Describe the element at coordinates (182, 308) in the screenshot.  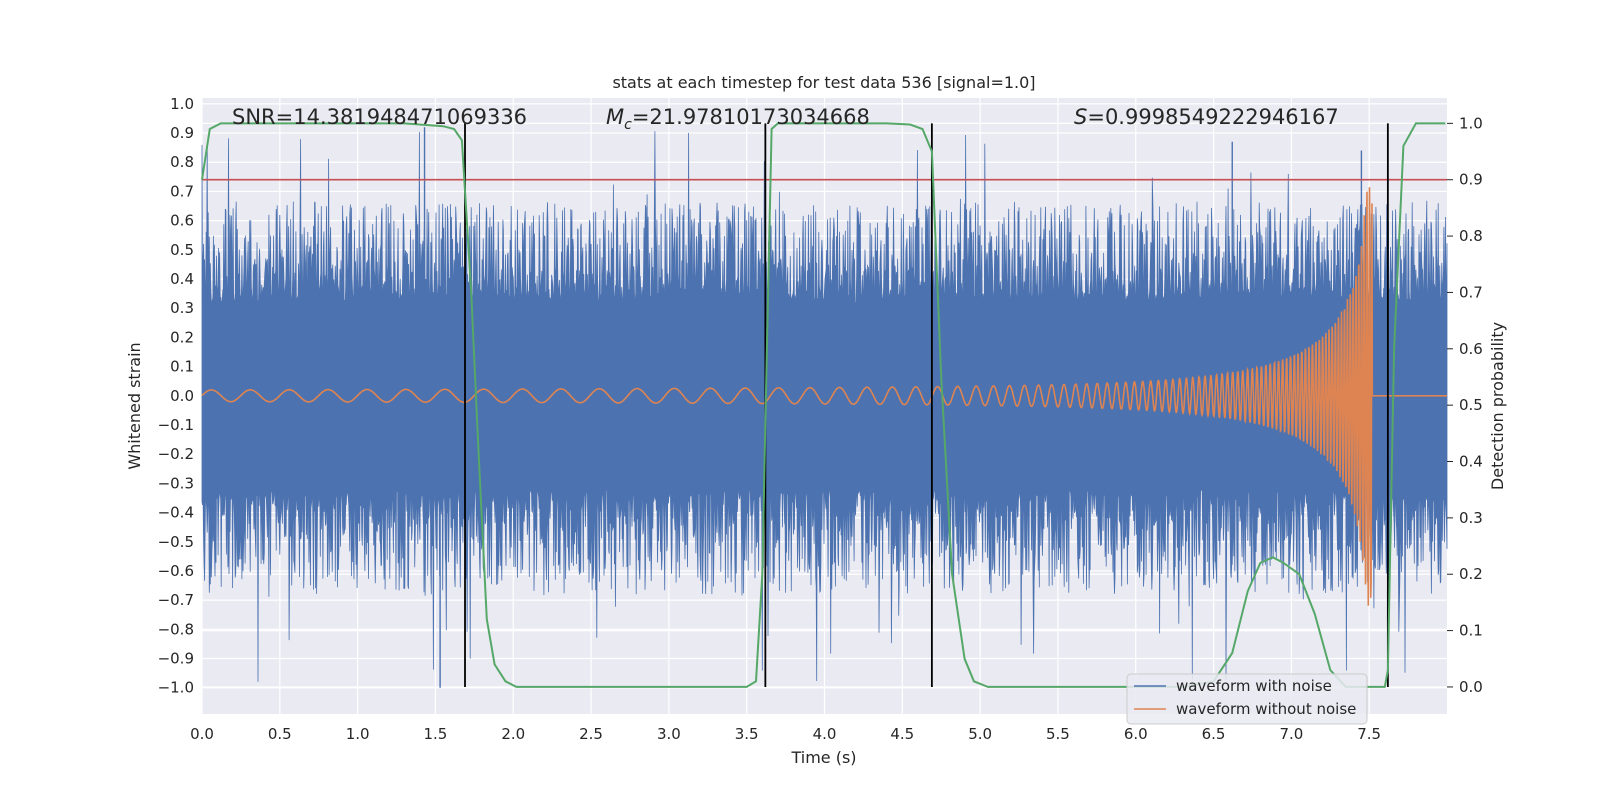
I see `y-tick-label: 0.3` at that location.